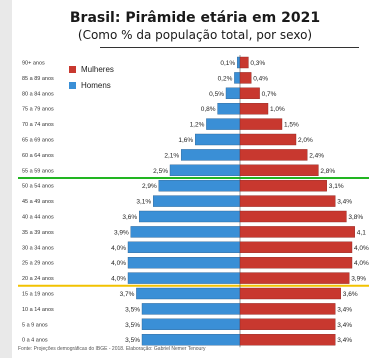 The height and width of the screenshot is (358, 369). I want to click on age-label: 75 a 79 anos, so click(38, 110).